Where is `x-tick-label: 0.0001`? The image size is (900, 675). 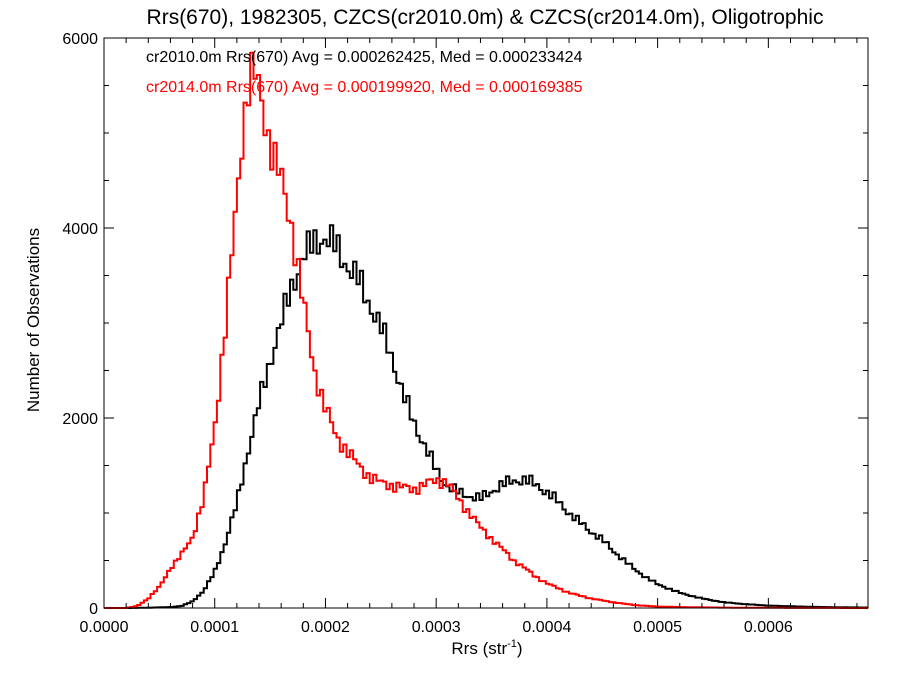 x-tick-label: 0.0001 is located at coordinates (214, 627).